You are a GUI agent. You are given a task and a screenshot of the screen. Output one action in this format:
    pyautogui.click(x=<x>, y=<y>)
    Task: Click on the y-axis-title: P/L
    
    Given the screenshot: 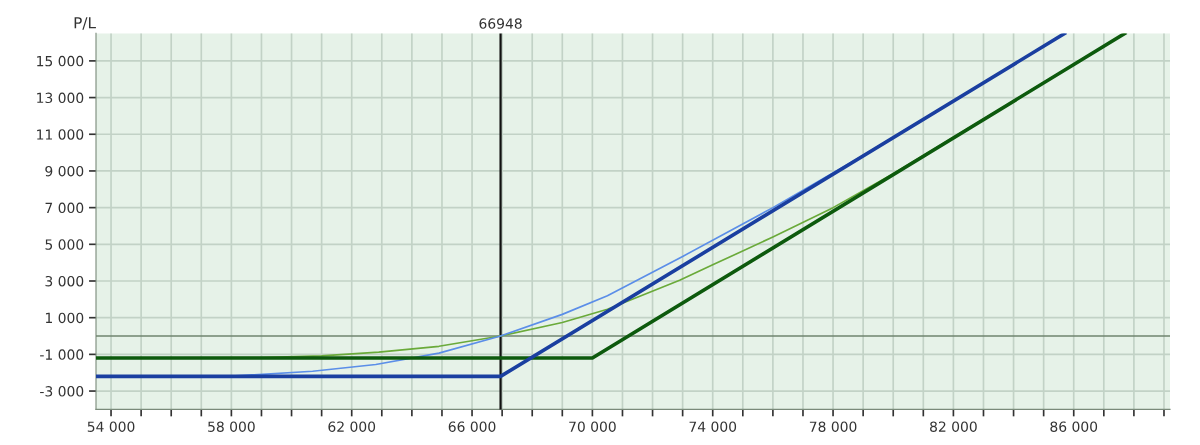 What is the action you would take?
    pyautogui.click(x=85, y=23)
    